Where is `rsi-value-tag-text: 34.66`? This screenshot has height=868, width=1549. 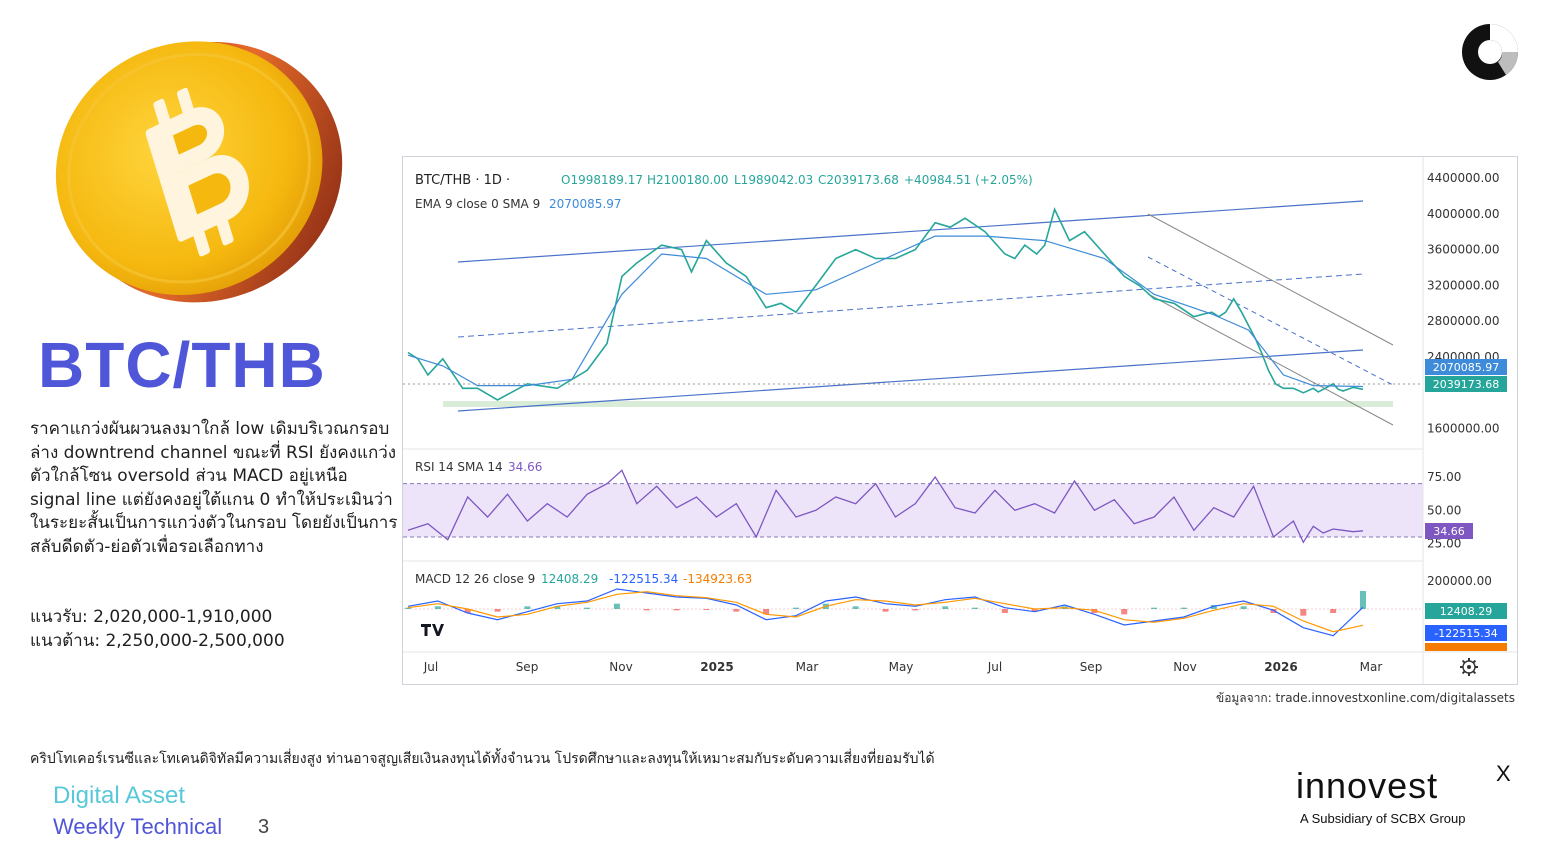
rsi-value-tag-text: 34.66 is located at coordinates (1449, 531).